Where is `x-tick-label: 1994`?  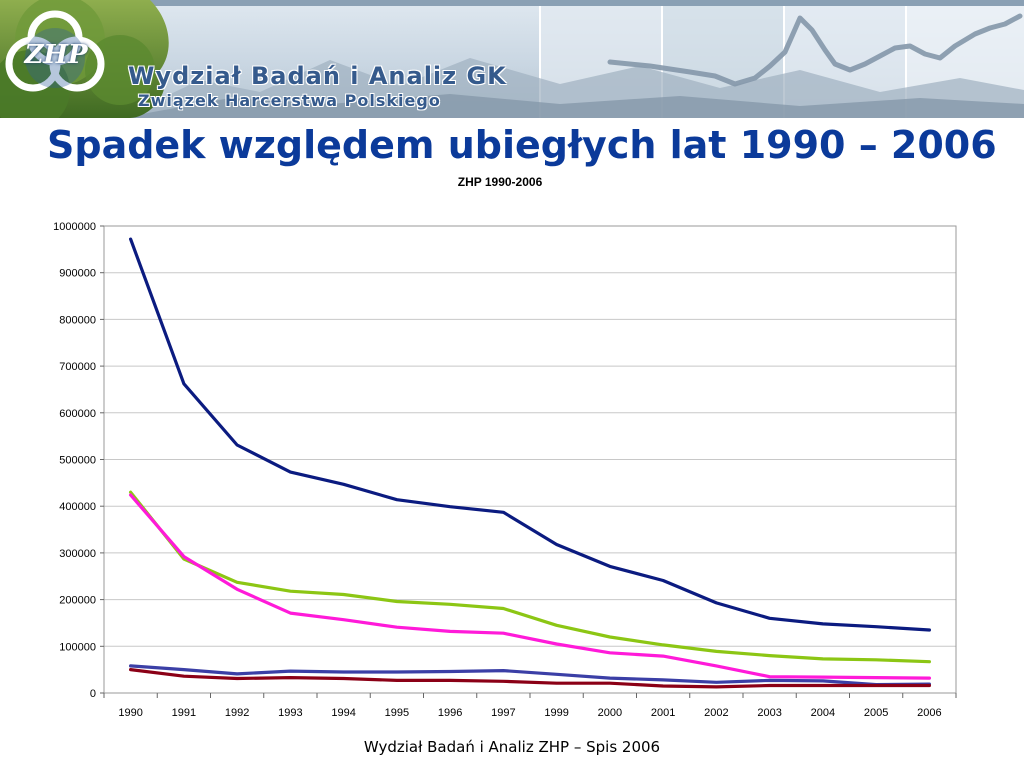 x-tick-label: 1994 is located at coordinates (343, 713).